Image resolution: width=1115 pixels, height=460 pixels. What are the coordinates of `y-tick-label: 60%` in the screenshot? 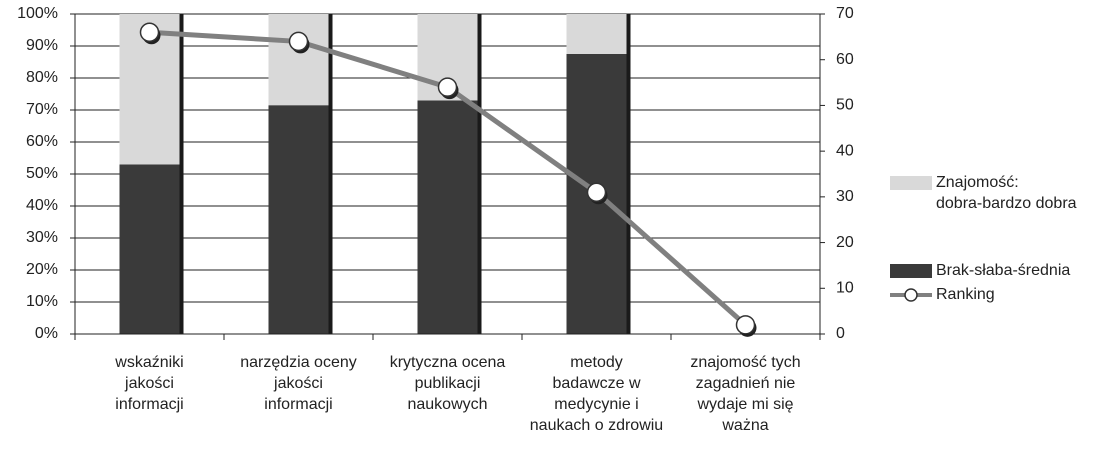 It's located at (42, 141).